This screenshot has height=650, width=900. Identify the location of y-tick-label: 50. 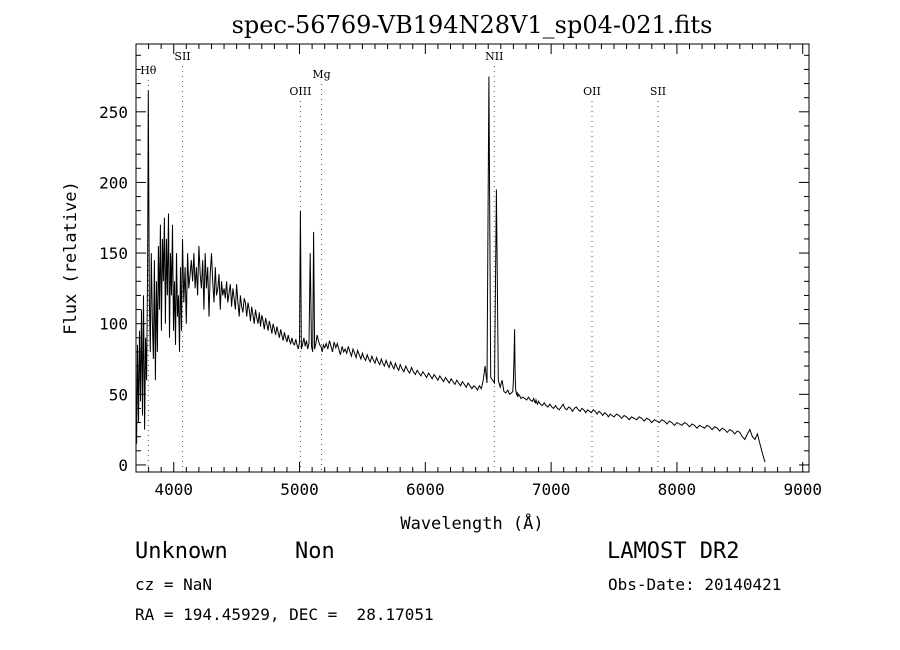
(118, 394).